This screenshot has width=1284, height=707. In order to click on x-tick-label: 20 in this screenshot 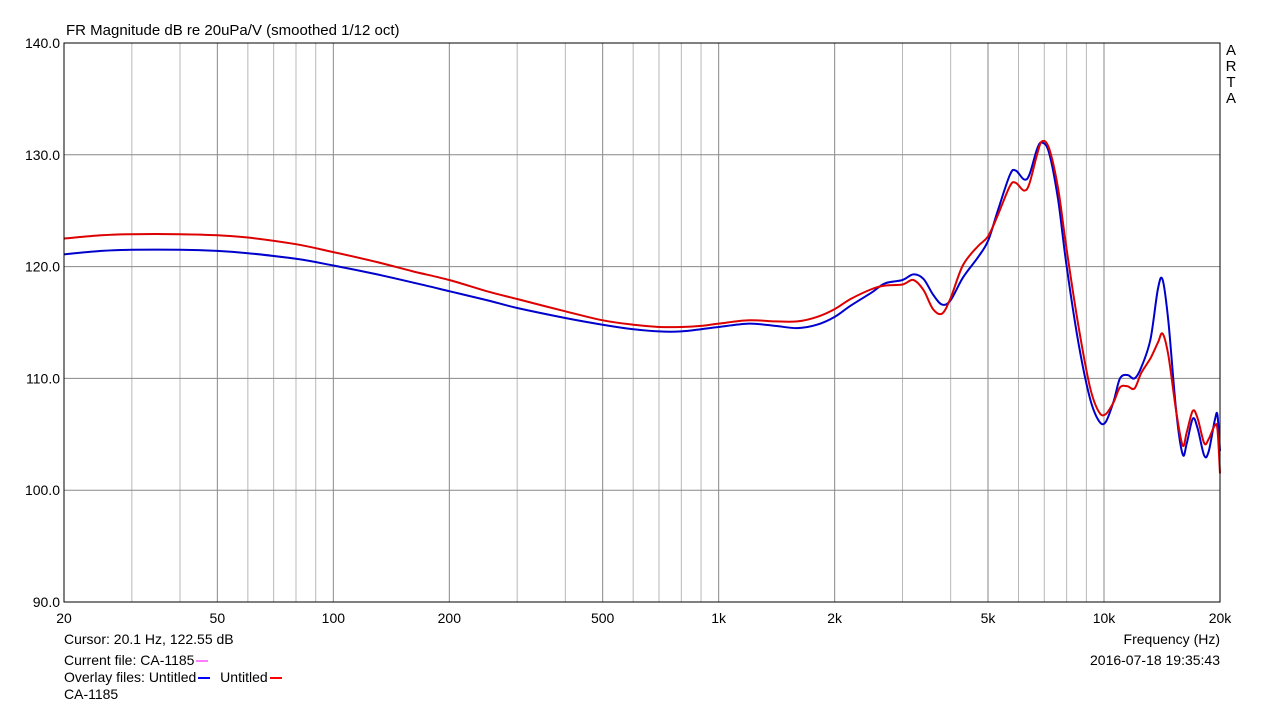, I will do `click(64, 618)`.